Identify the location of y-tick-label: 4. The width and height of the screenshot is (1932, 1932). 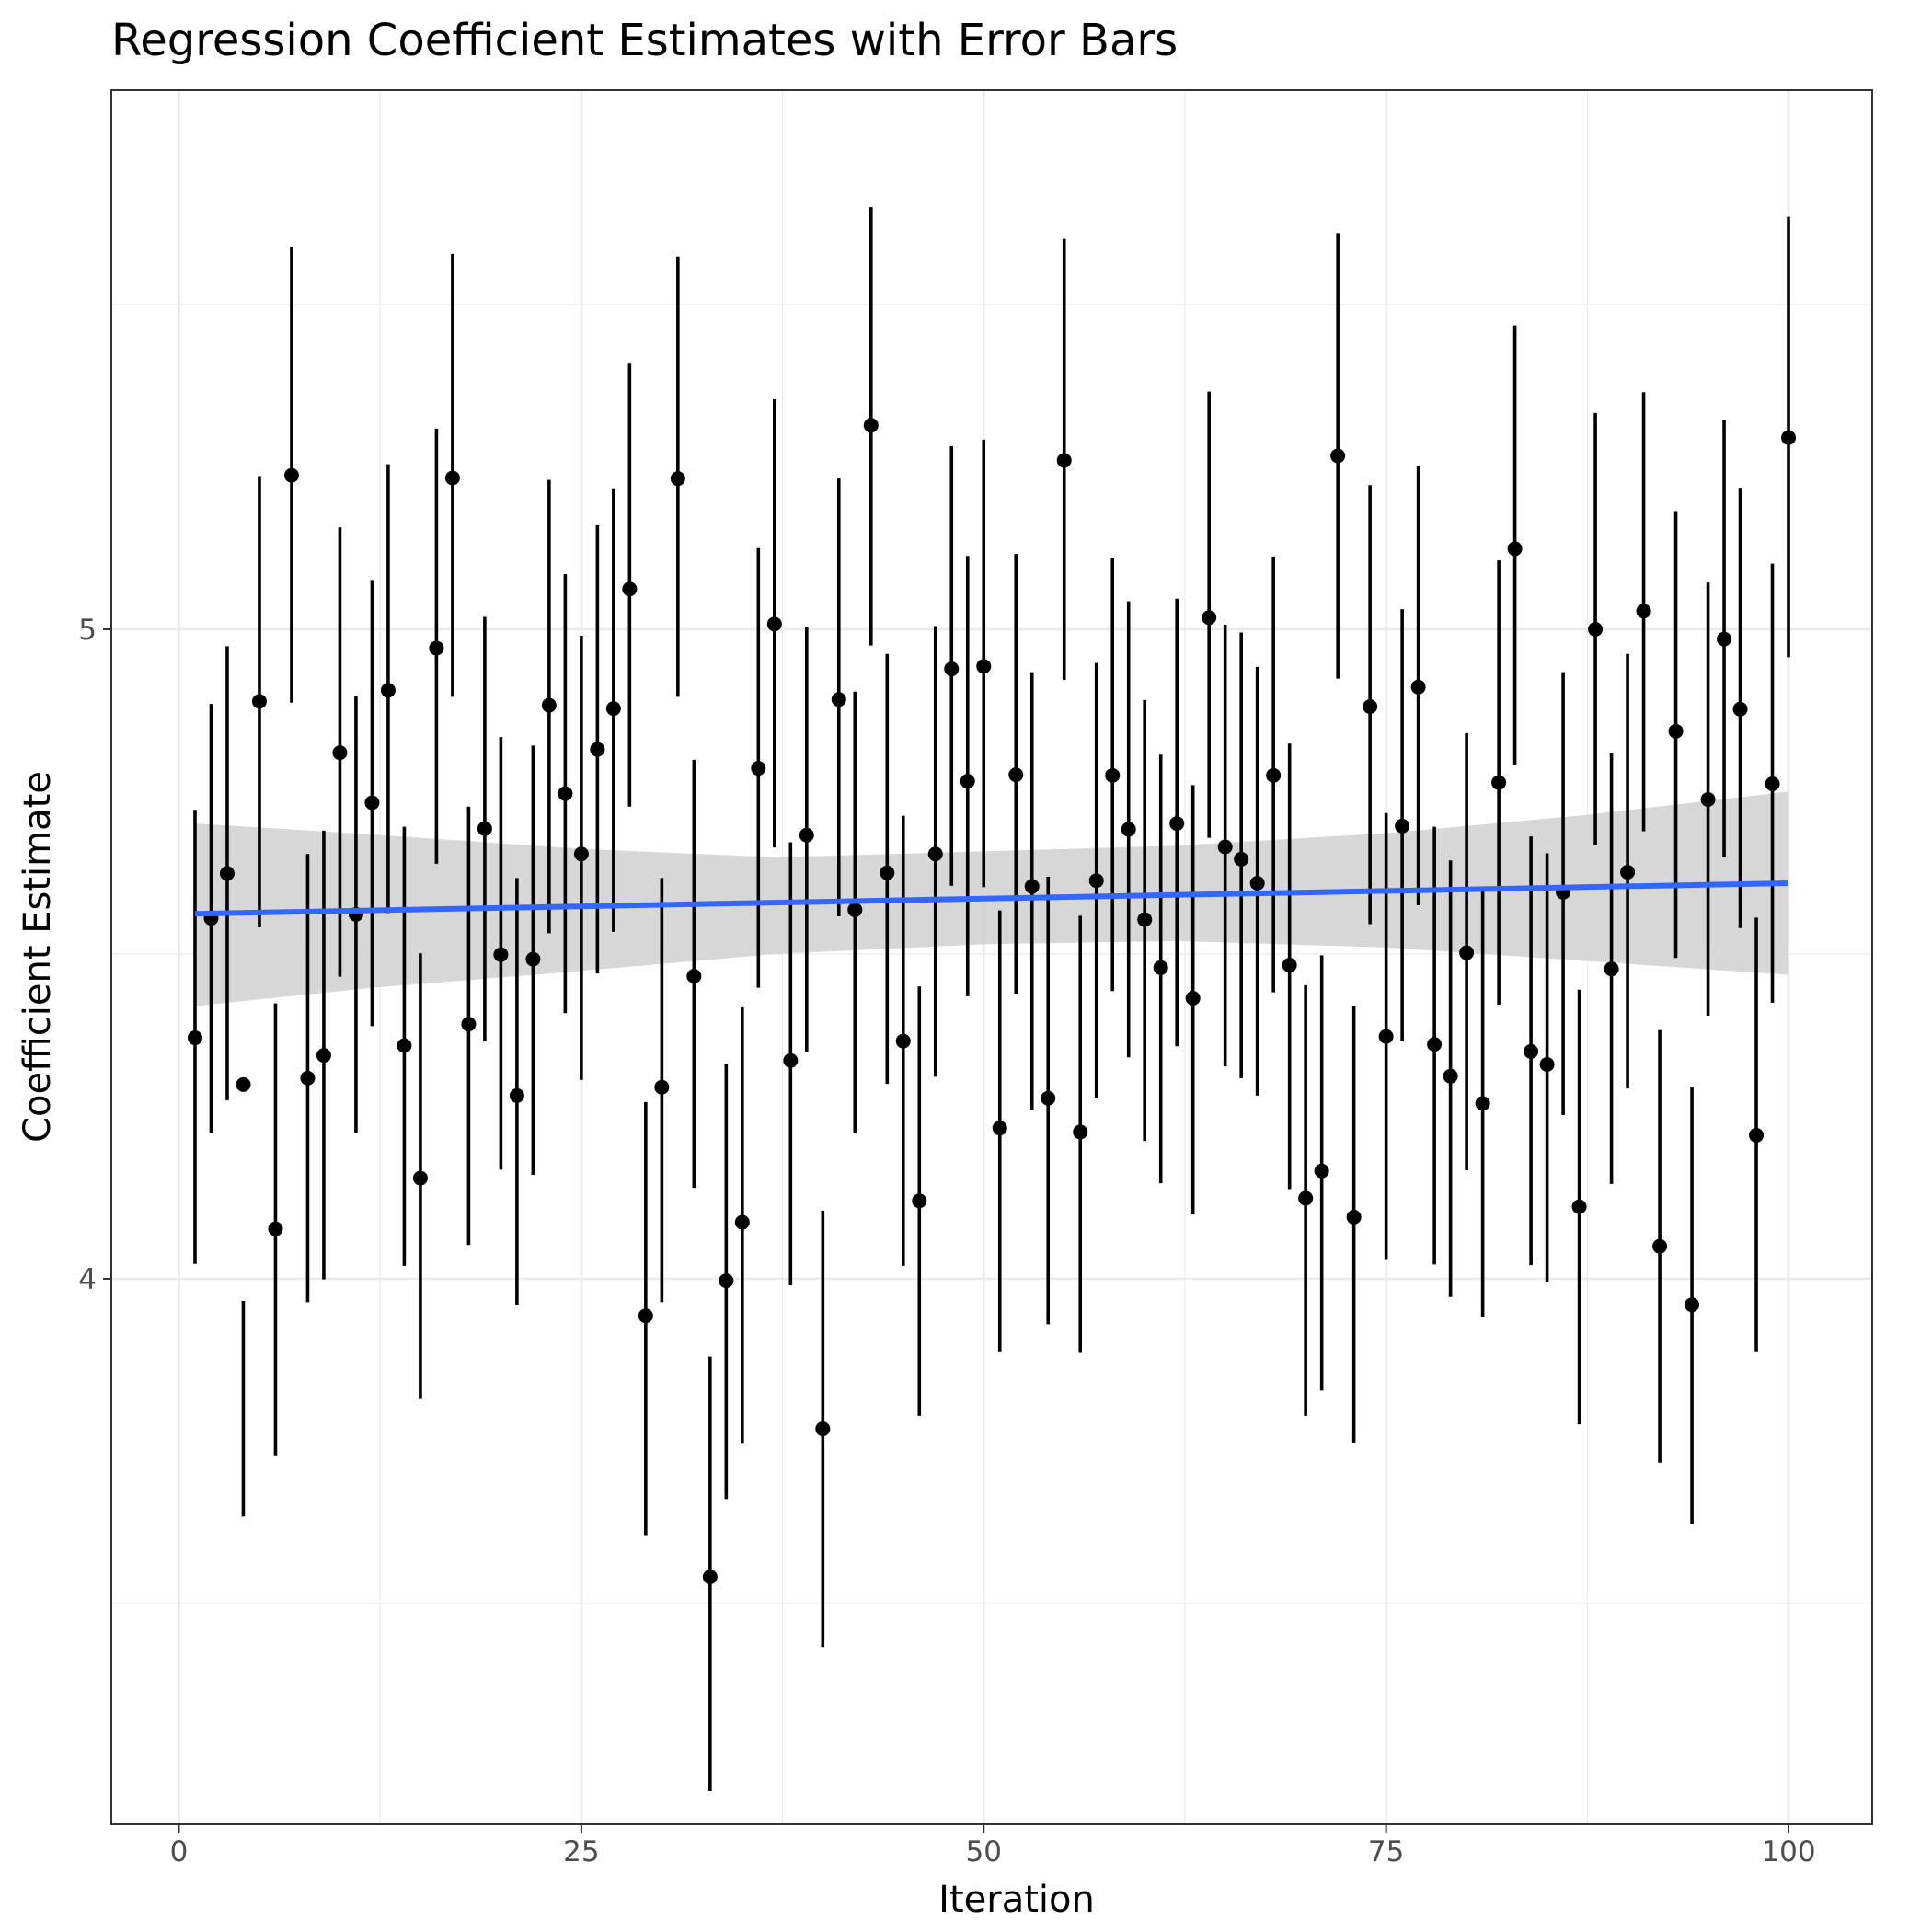
(87, 1279).